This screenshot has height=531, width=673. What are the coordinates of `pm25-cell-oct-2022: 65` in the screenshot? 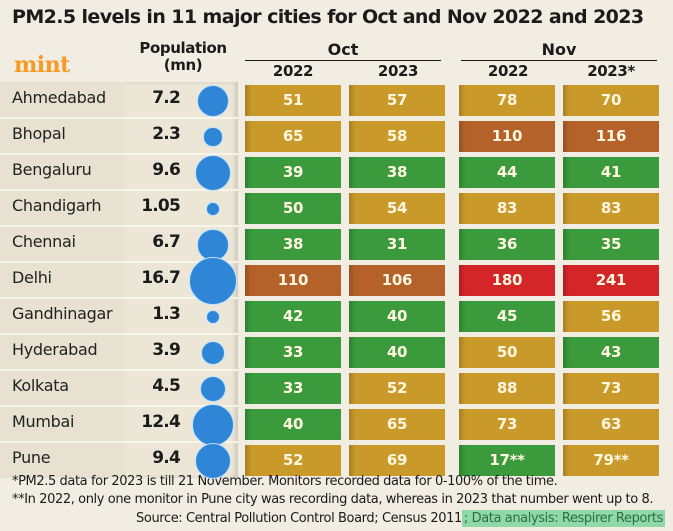 It's located at (293, 136).